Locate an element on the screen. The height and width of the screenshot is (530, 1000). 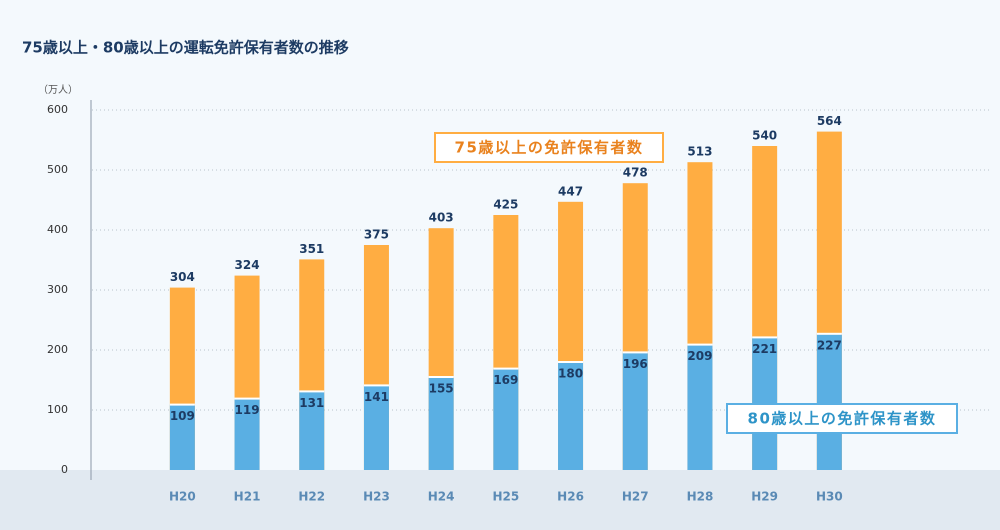
data-label: 447 is located at coordinates (570, 191).